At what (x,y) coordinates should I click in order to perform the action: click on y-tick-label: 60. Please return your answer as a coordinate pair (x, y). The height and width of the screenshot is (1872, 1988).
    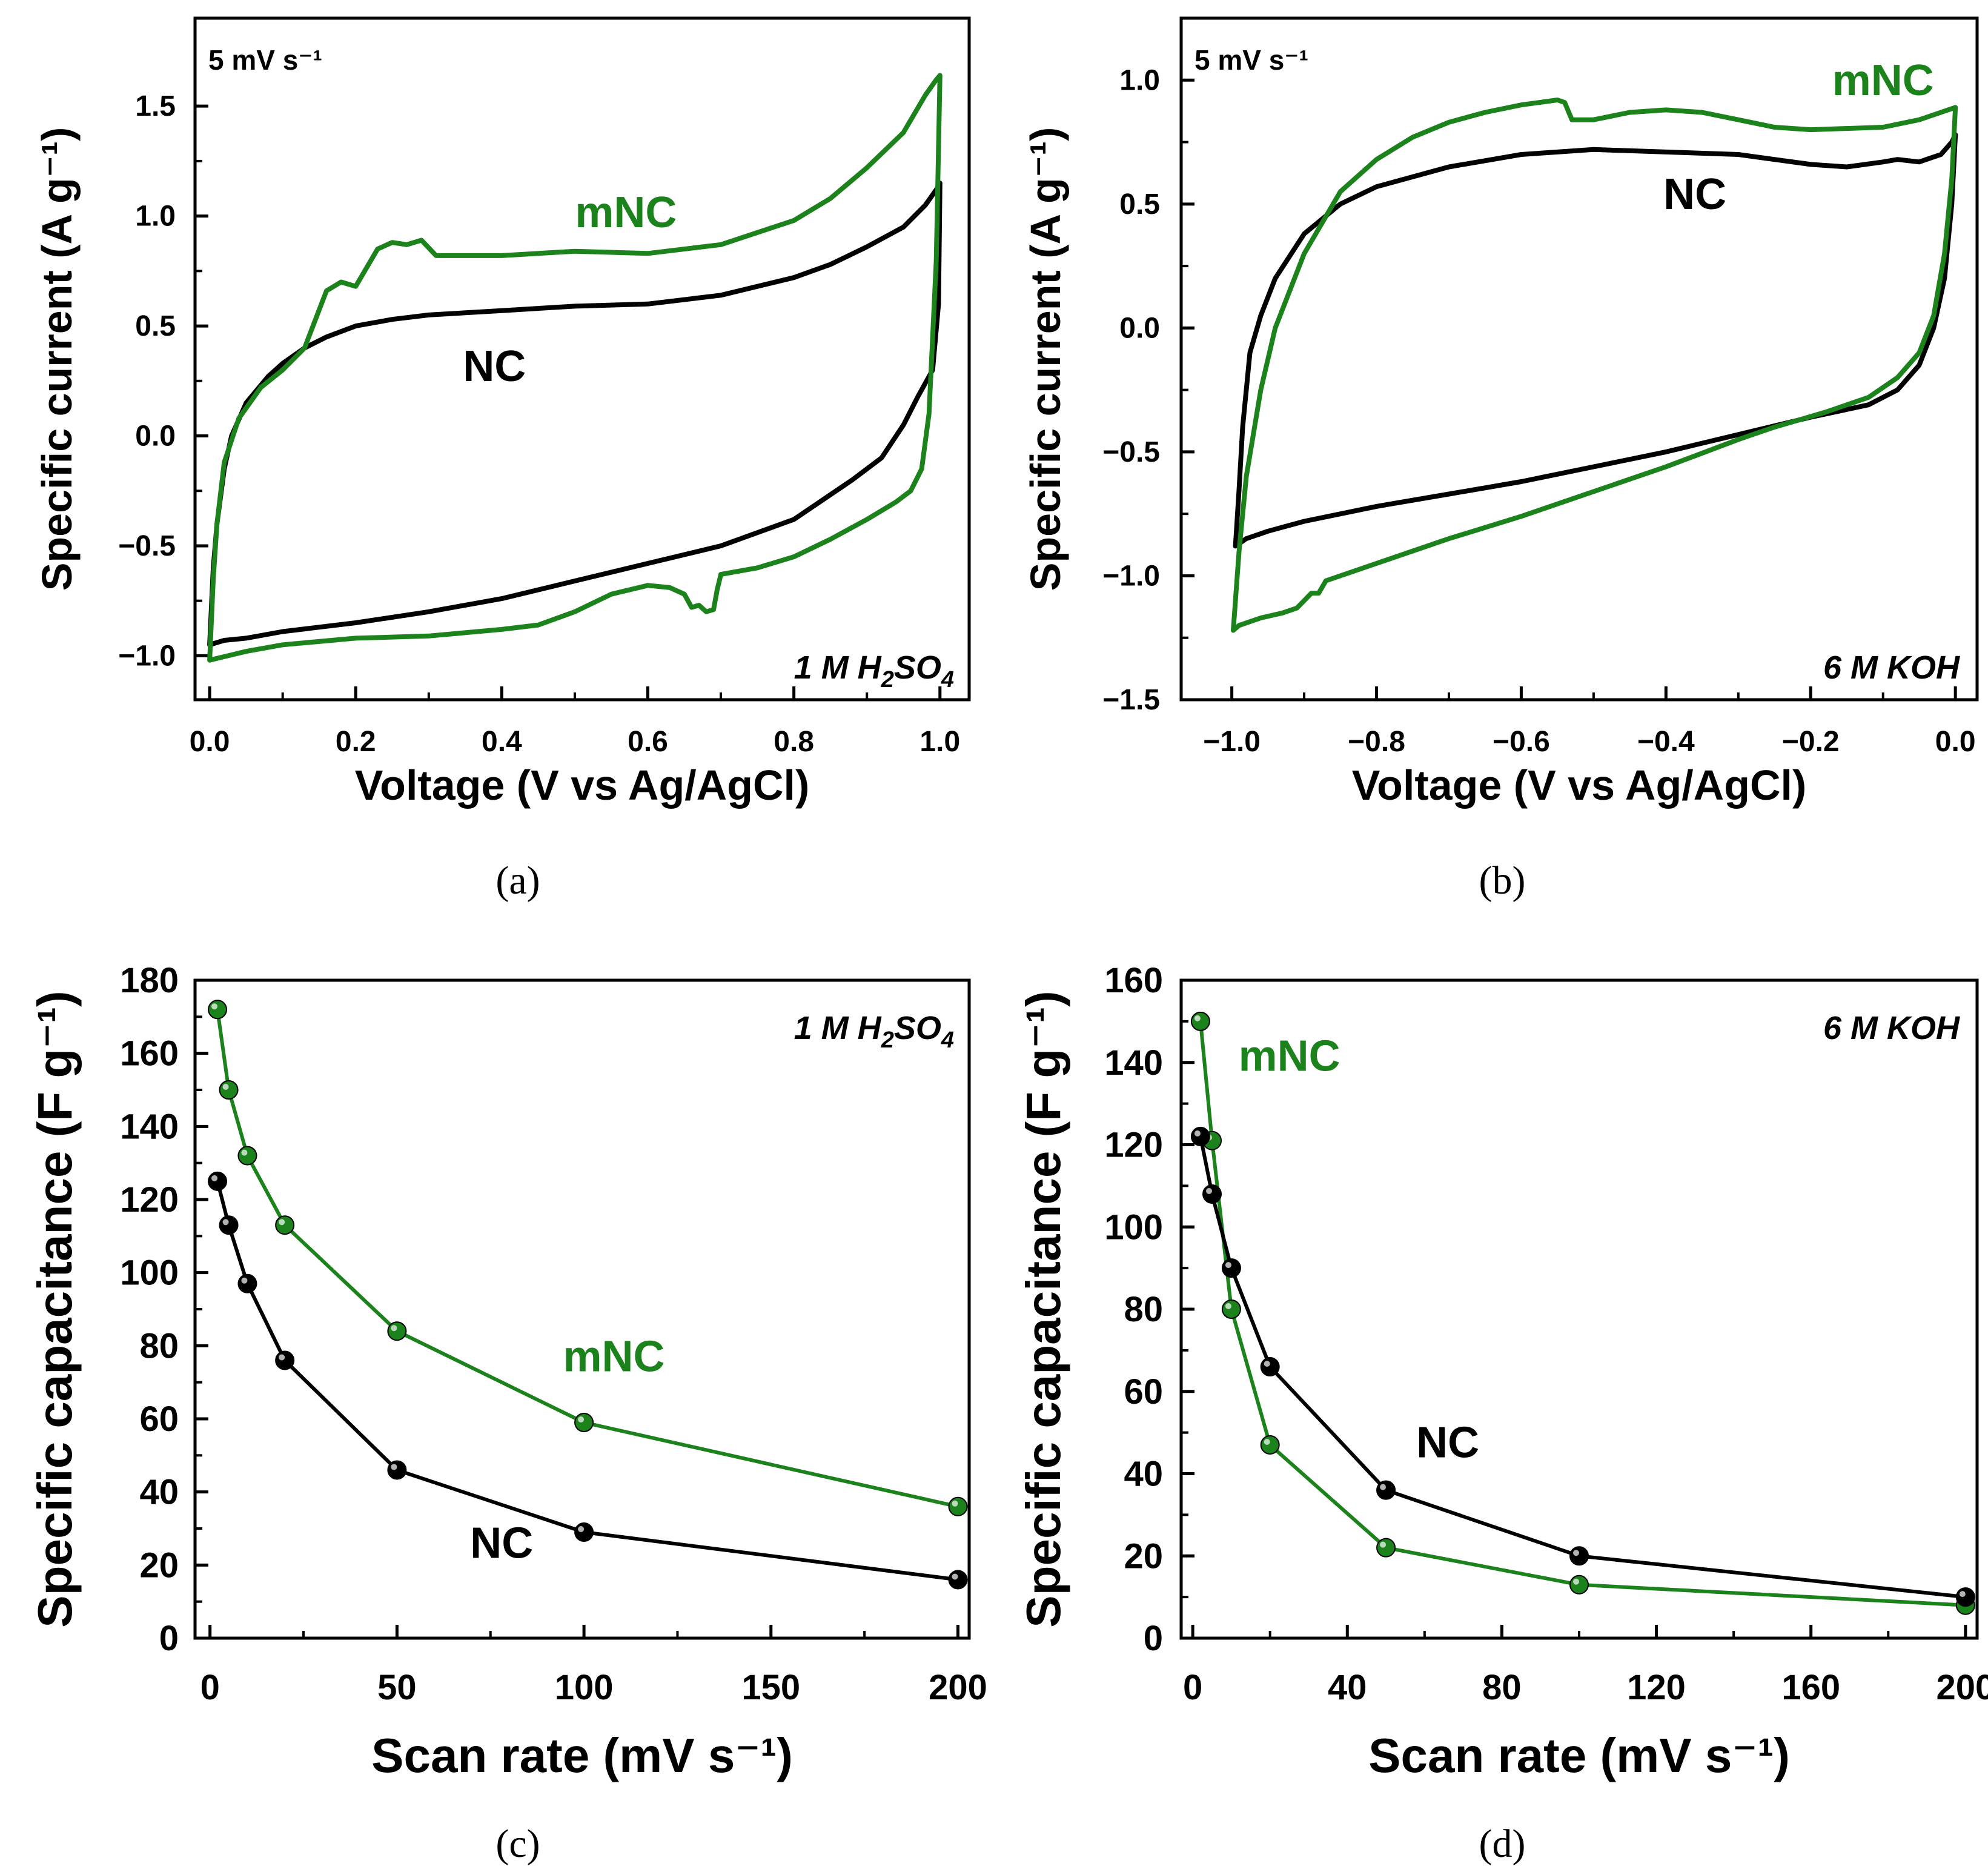
    Looking at the image, I should click on (1143, 1392).